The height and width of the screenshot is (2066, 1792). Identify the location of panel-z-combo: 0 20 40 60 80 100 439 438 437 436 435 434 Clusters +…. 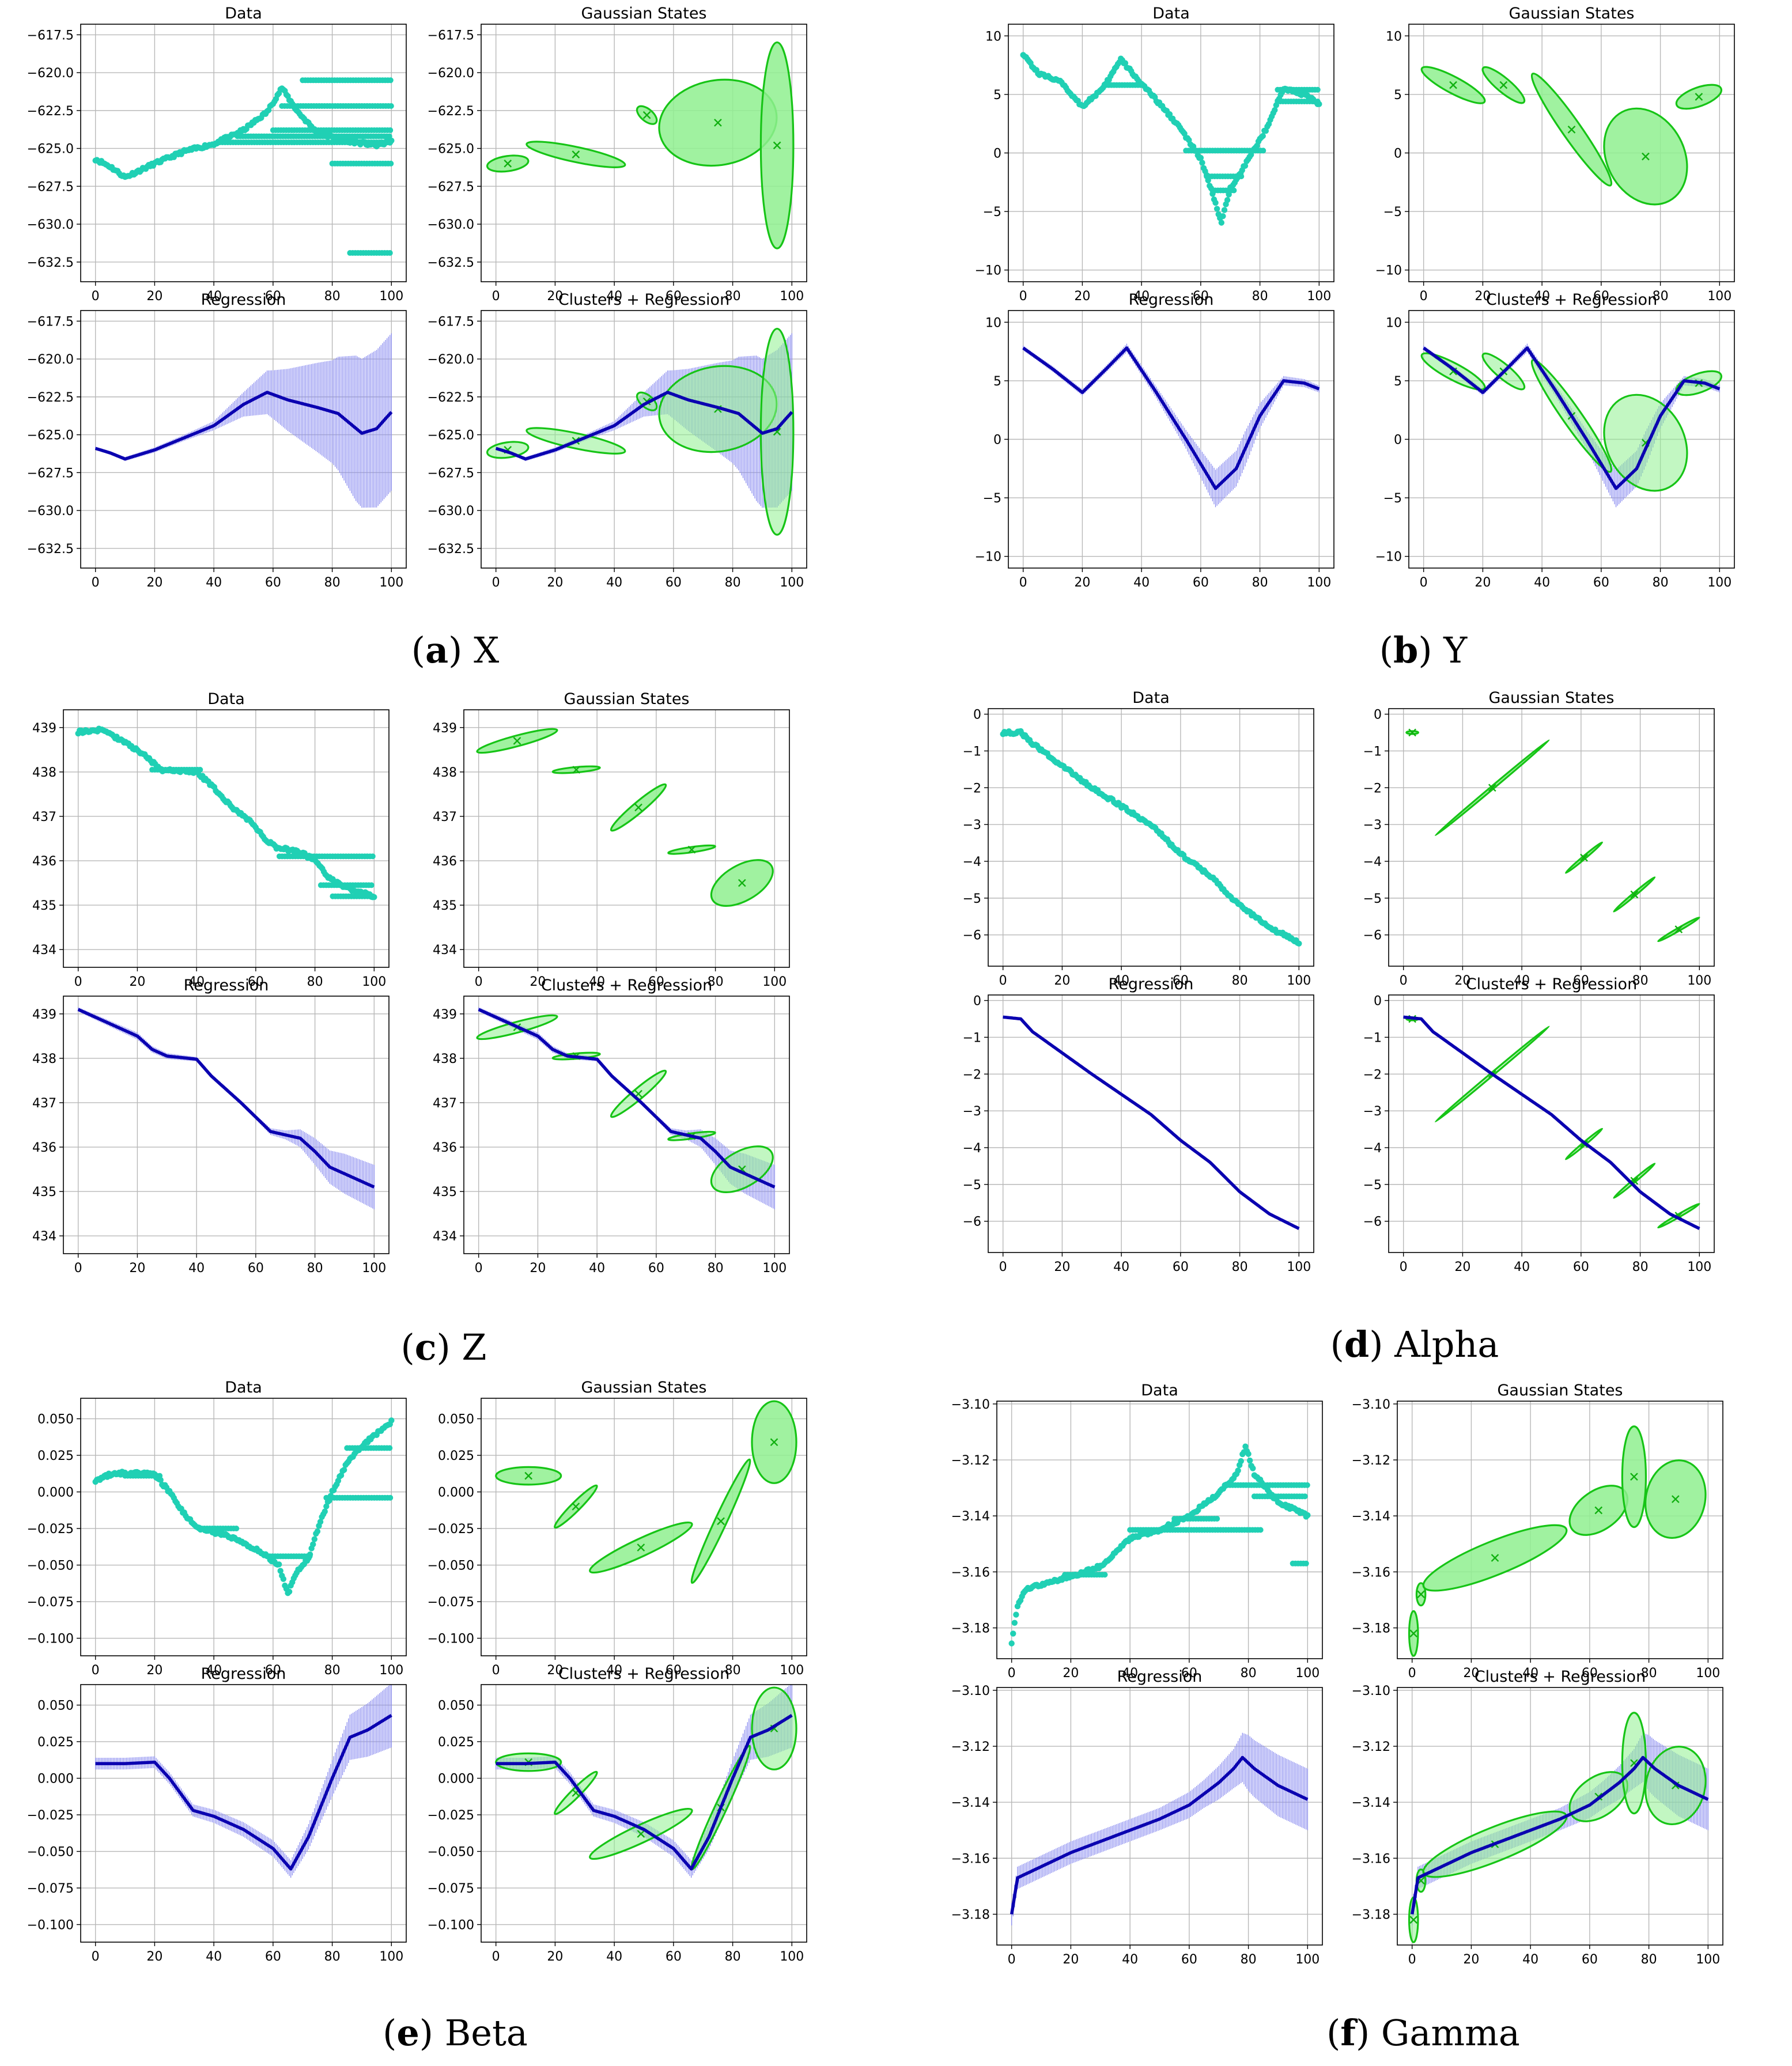
(611, 1126).